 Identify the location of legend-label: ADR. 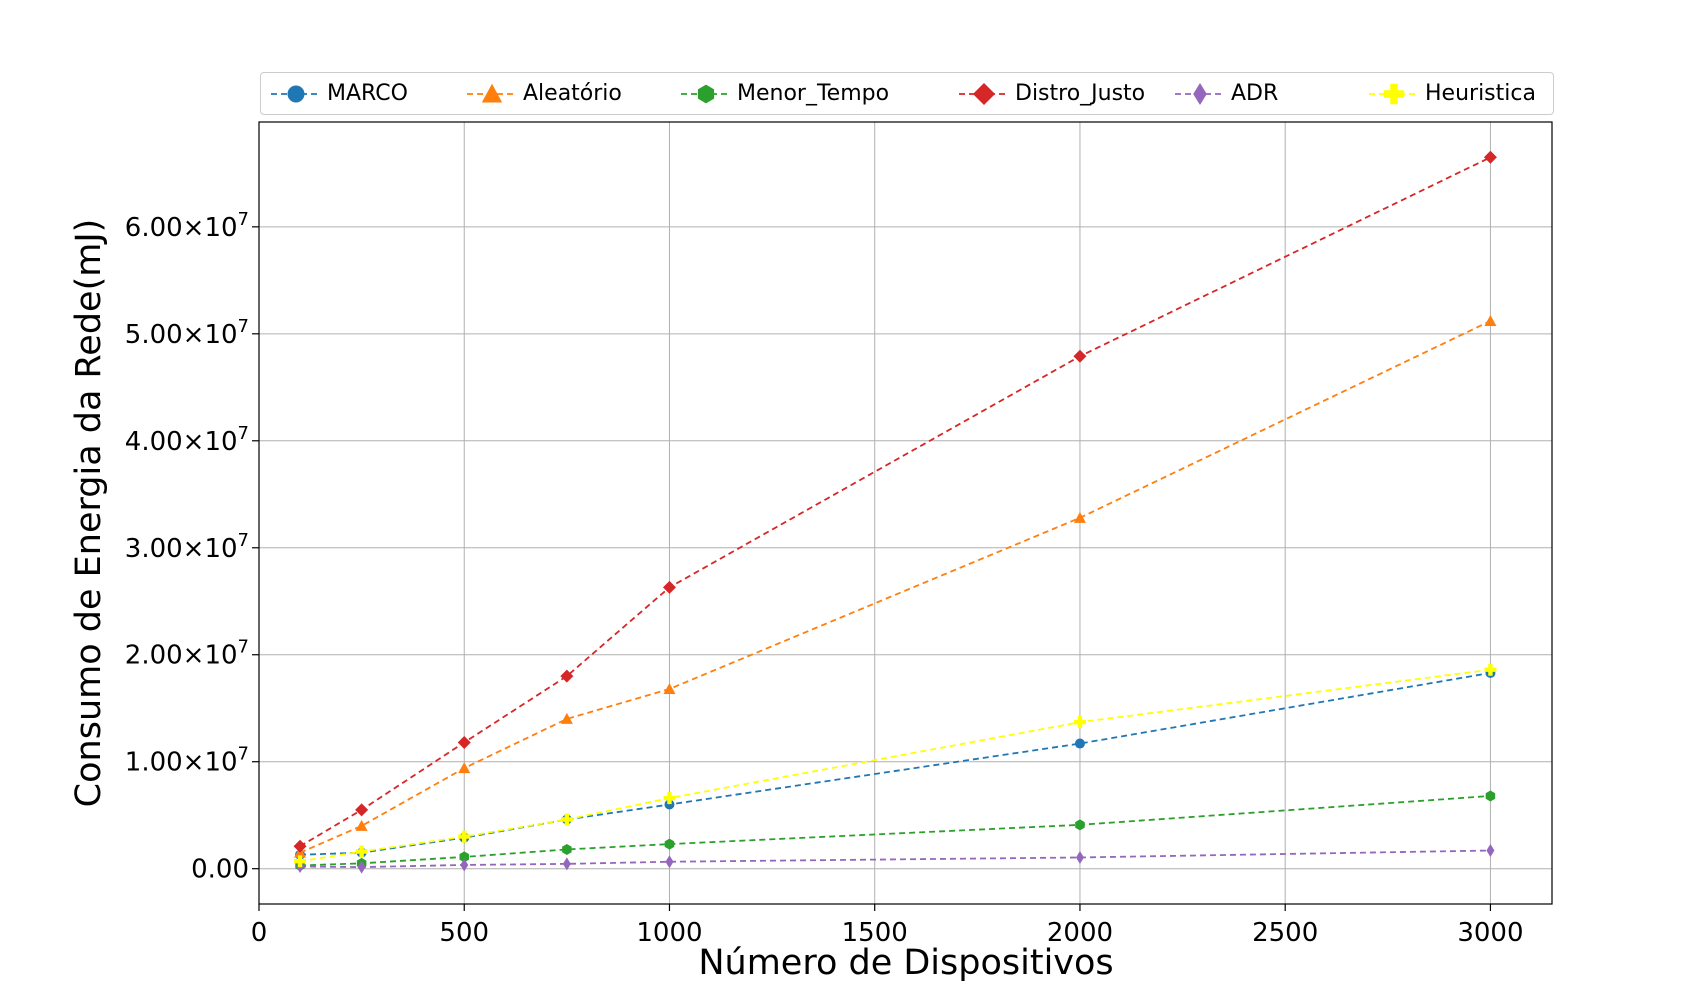
(1255, 93).